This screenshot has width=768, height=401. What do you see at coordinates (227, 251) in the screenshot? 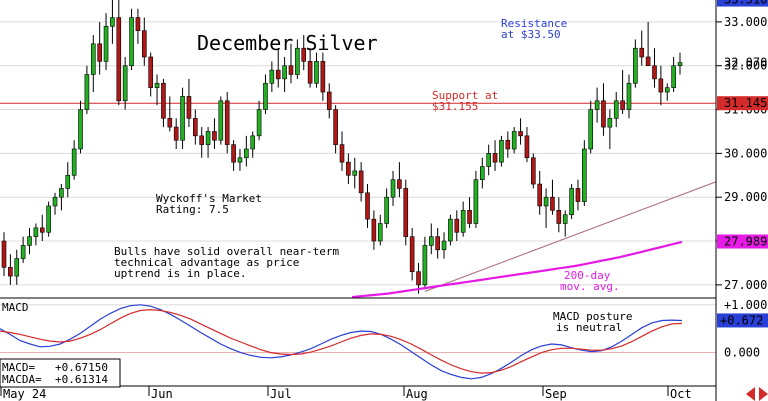
I see `bulls-note: Bulls have solid overall near-term` at bounding box center [227, 251].